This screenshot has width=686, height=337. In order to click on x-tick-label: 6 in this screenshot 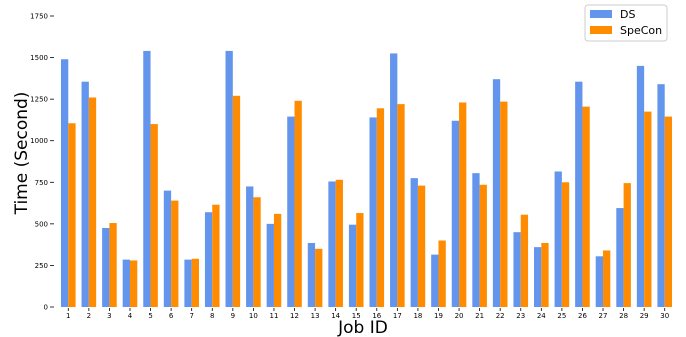, I will do `click(171, 316)`.